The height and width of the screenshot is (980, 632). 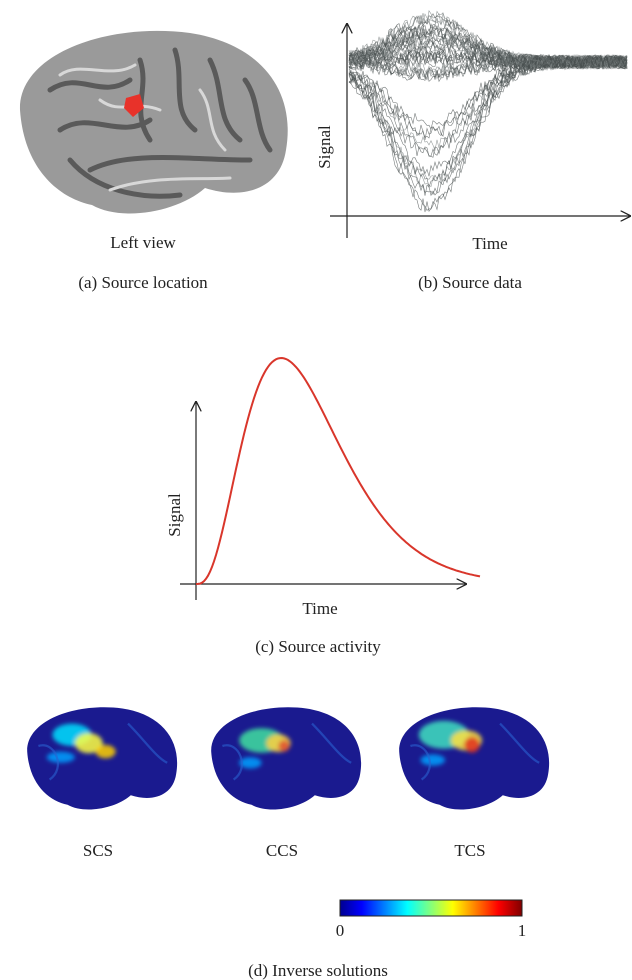 I want to click on colorbar, so click(x=431, y=908).